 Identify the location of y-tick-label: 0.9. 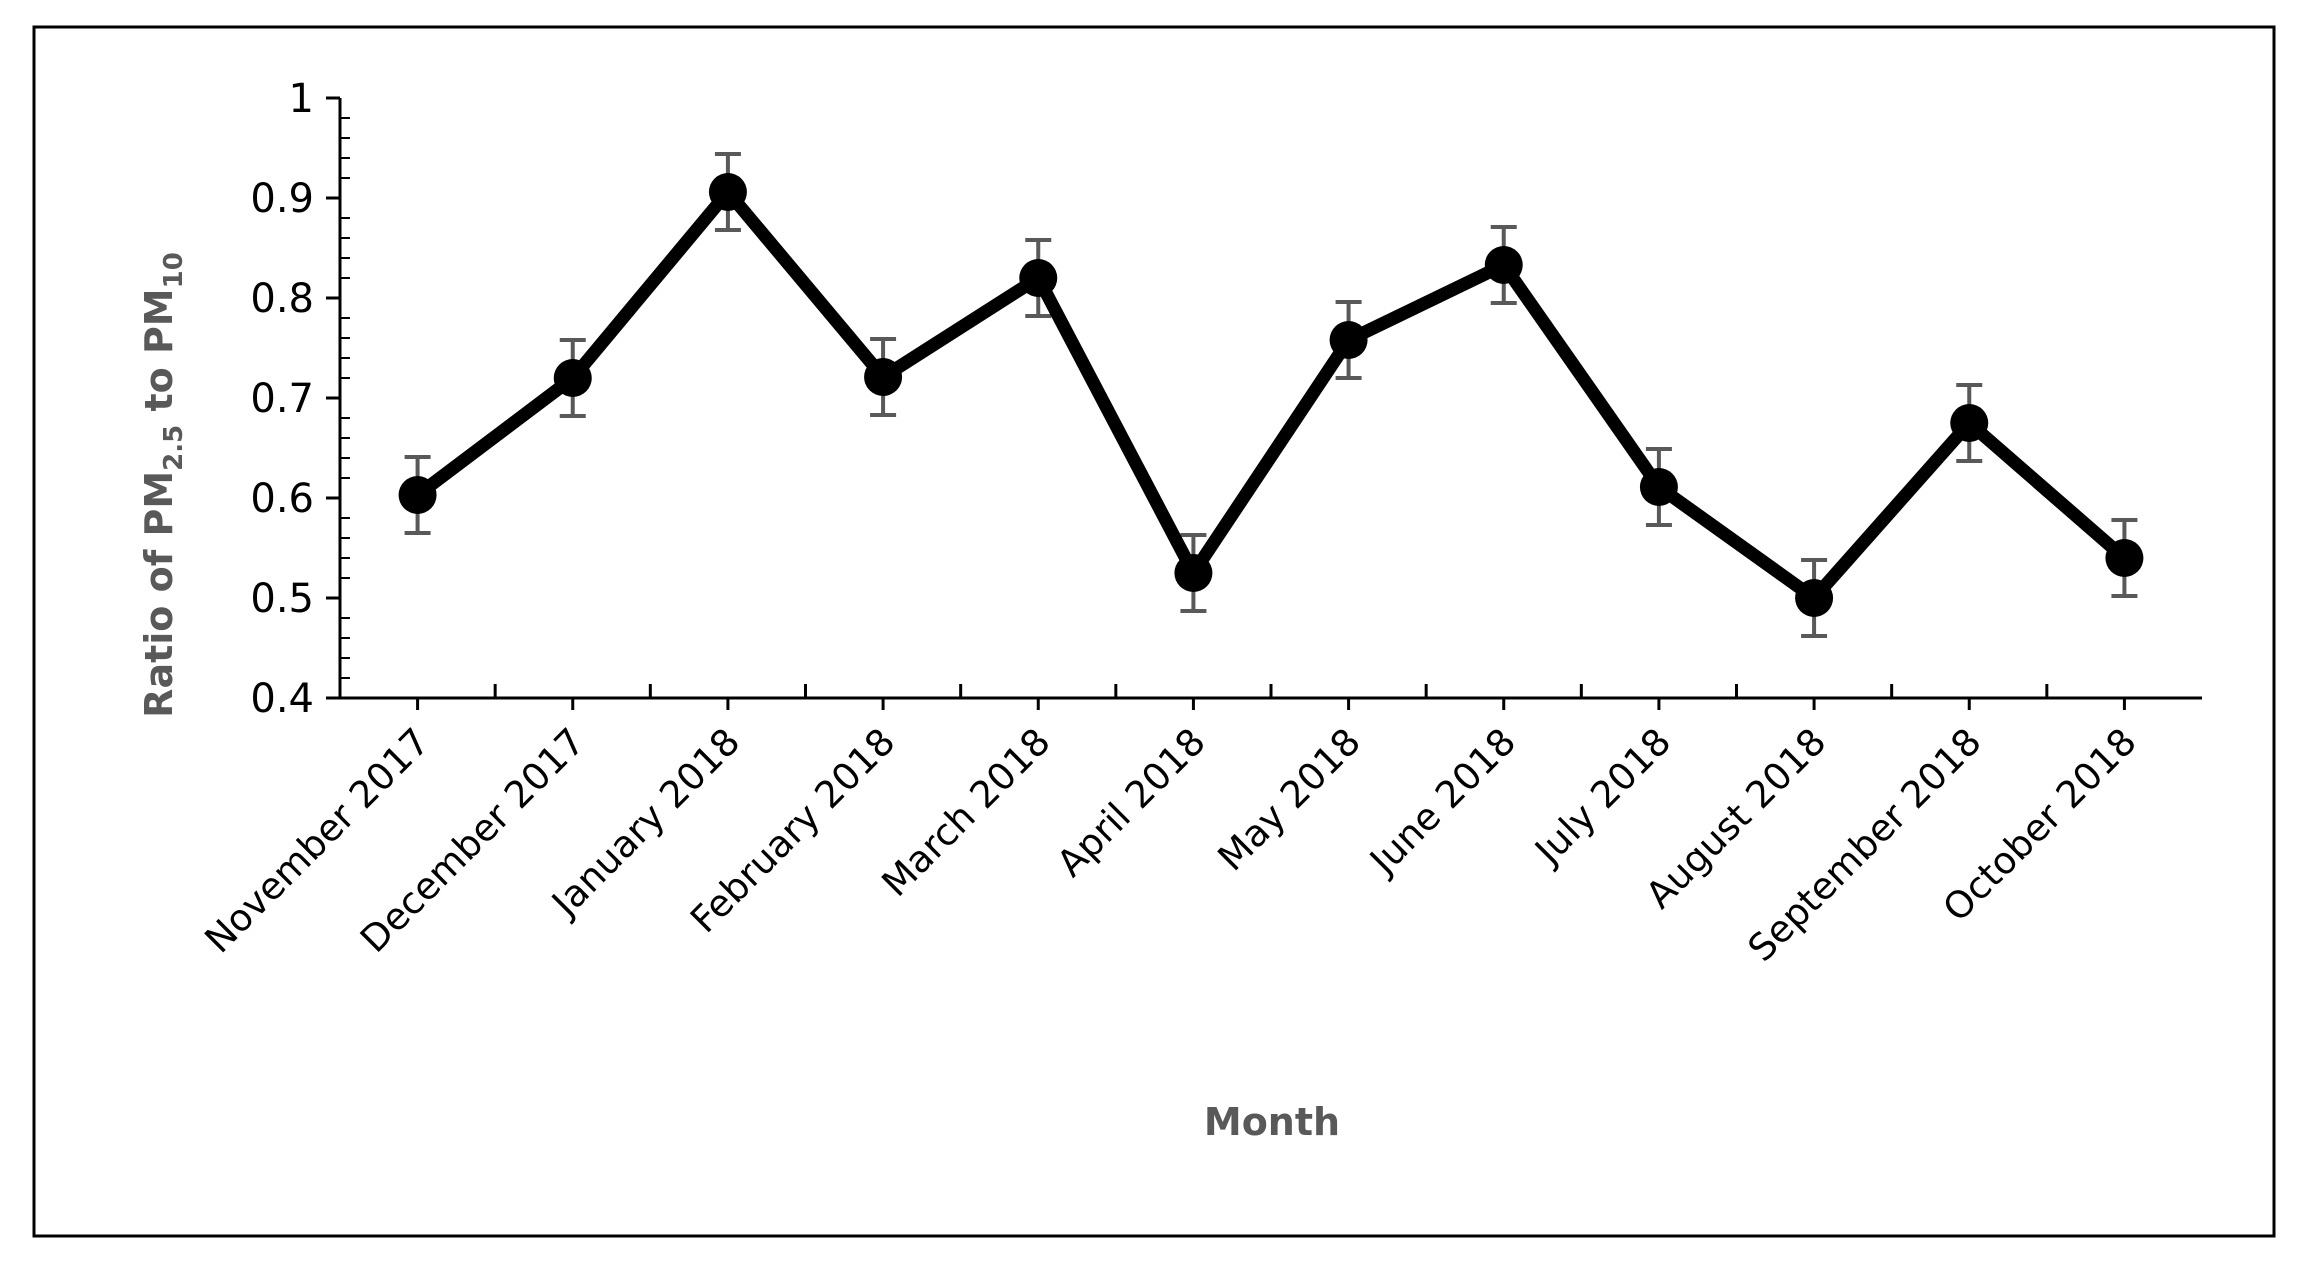
(282, 199).